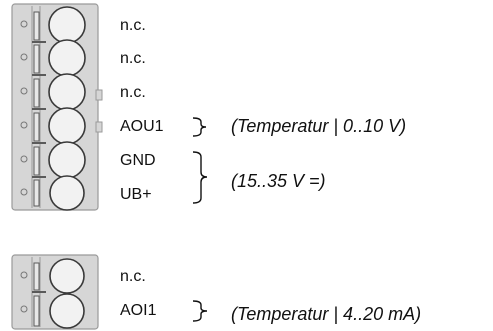  What do you see at coordinates (138, 310) in the screenshot?
I see `pin-label: AOI1` at bounding box center [138, 310].